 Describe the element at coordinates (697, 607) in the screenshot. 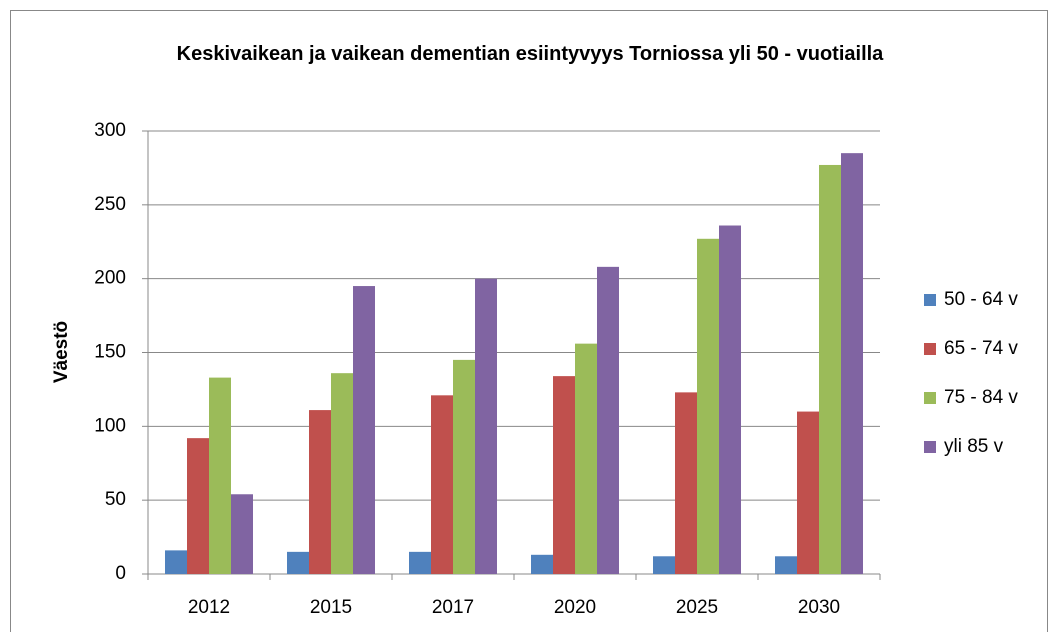

I see `x-tick-label: 2025` at that location.